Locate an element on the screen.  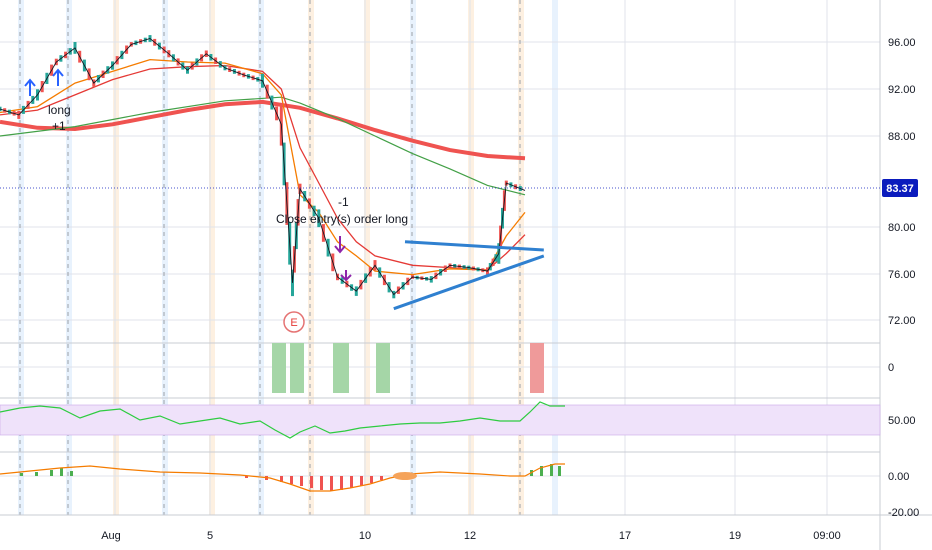
oscillator-band is located at coordinates (440, 420).